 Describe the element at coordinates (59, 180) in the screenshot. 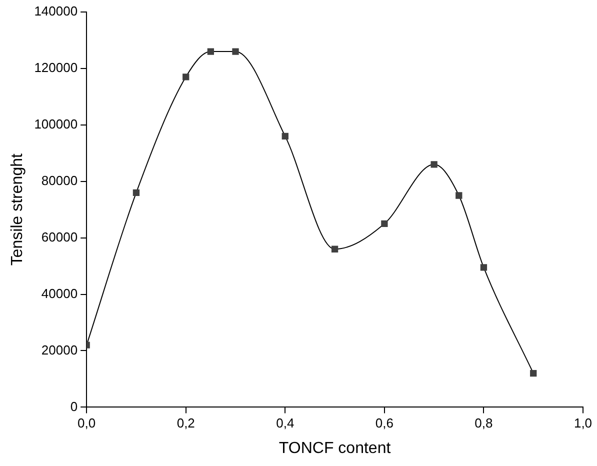

I see `y-tick-label: 80000` at that location.